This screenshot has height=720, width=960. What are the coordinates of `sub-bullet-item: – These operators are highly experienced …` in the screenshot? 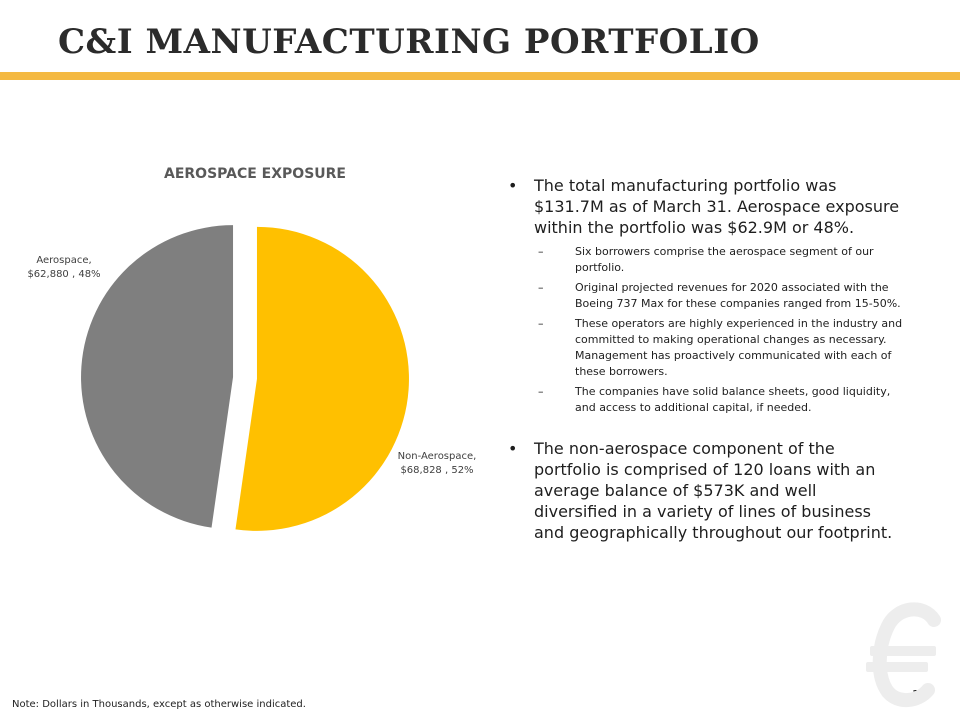 It's located at (705, 348).